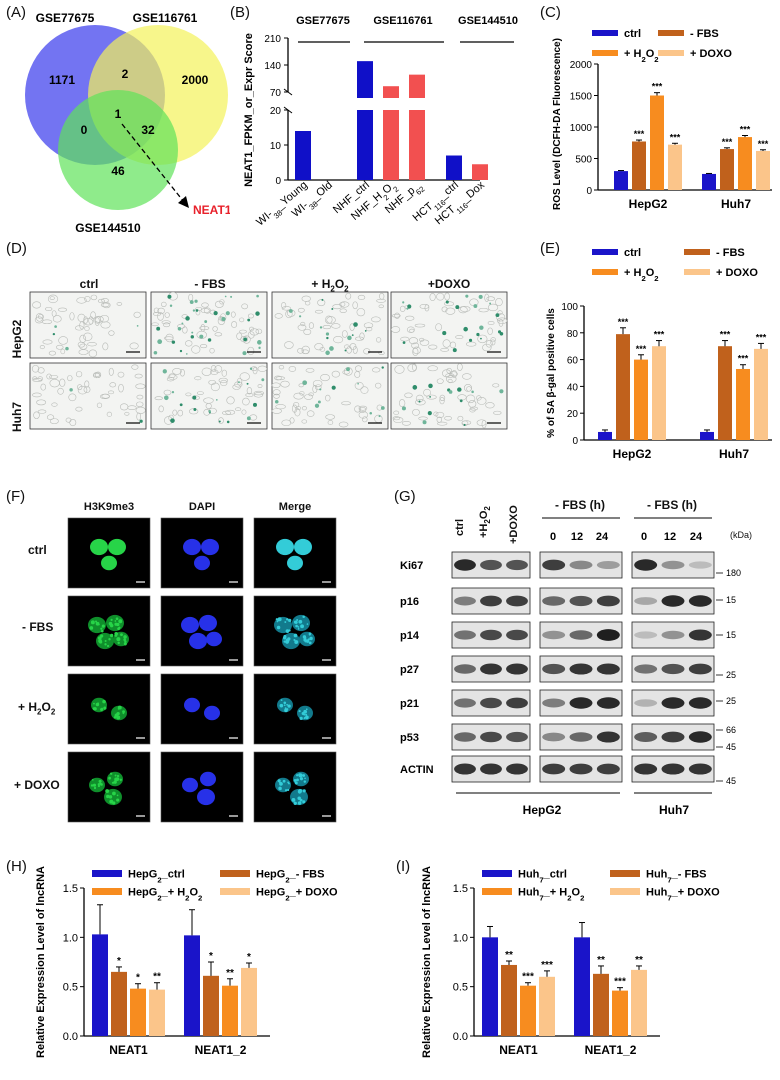 This screenshot has width=780, height=1080. What do you see at coordinates (648, 204) in the screenshot?
I see `x-tick-label: HepG2` at bounding box center [648, 204].